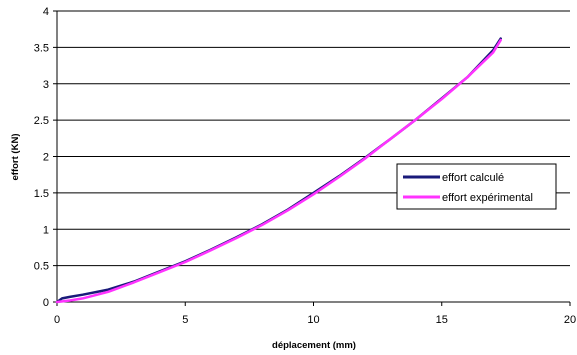  What do you see at coordinates (185, 320) in the screenshot?
I see `x-tick-label: 5` at bounding box center [185, 320].